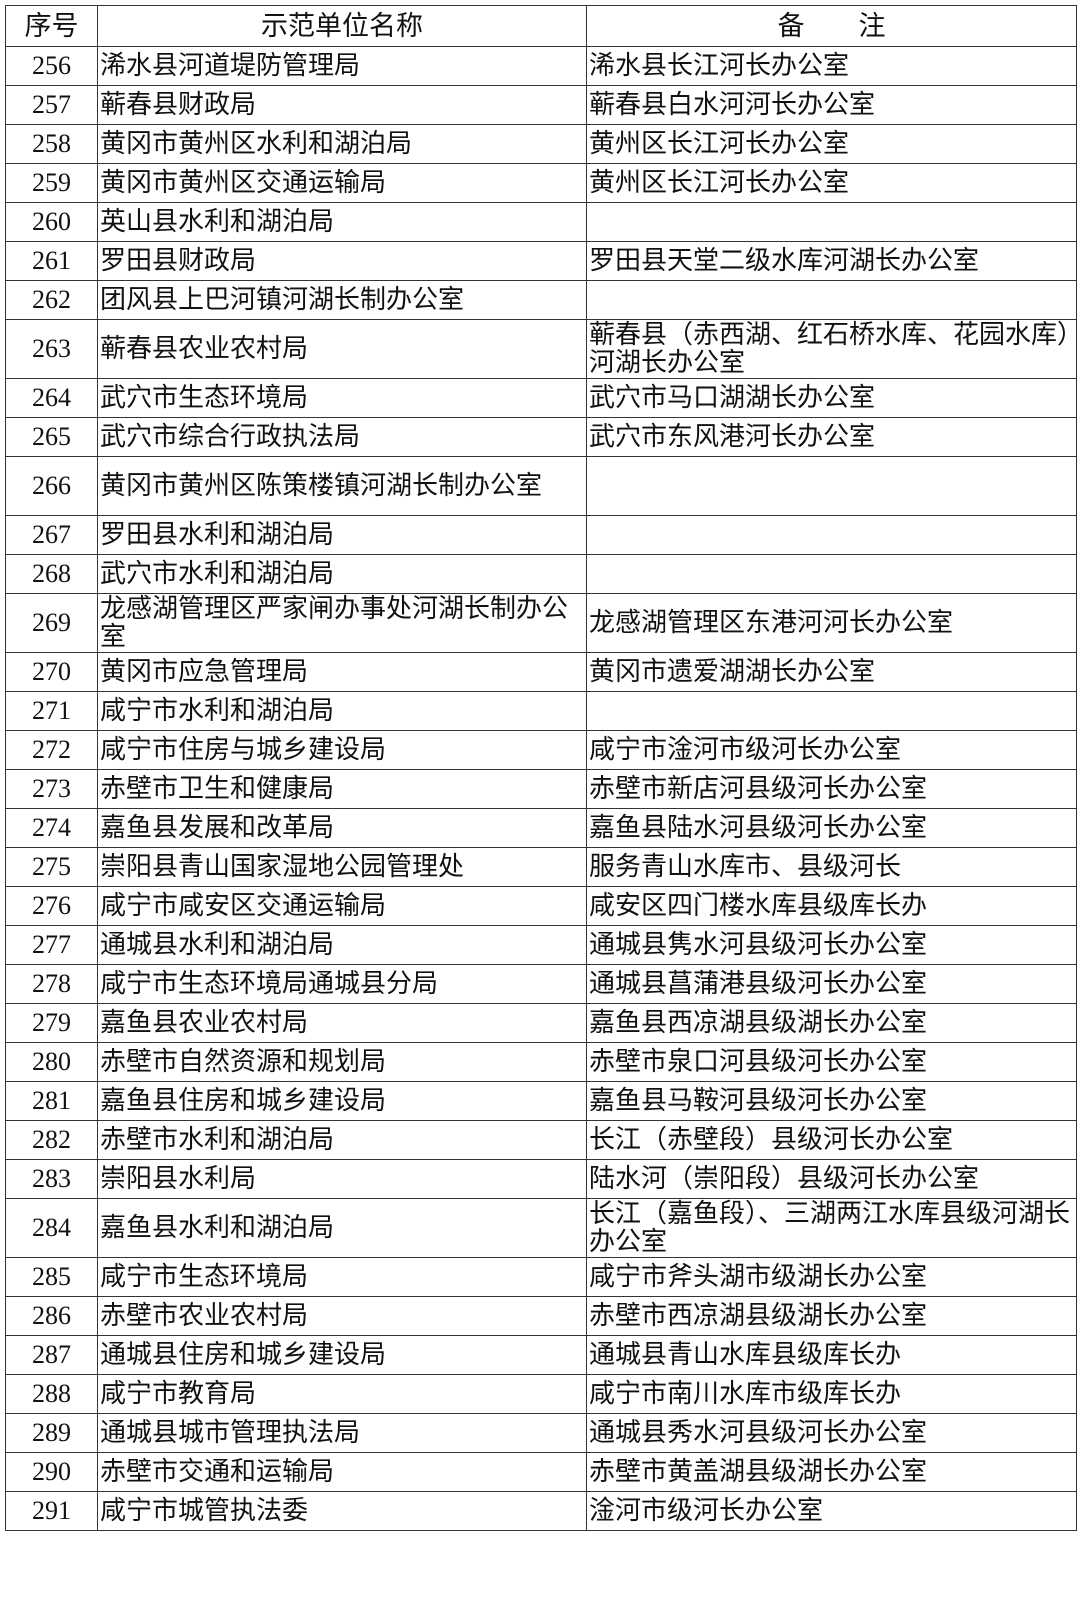 This screenshot has width=1080, height=1612. Describe the element at coordinates (51, 1433) in the screenshot. I see `row-index: 289` at that location.